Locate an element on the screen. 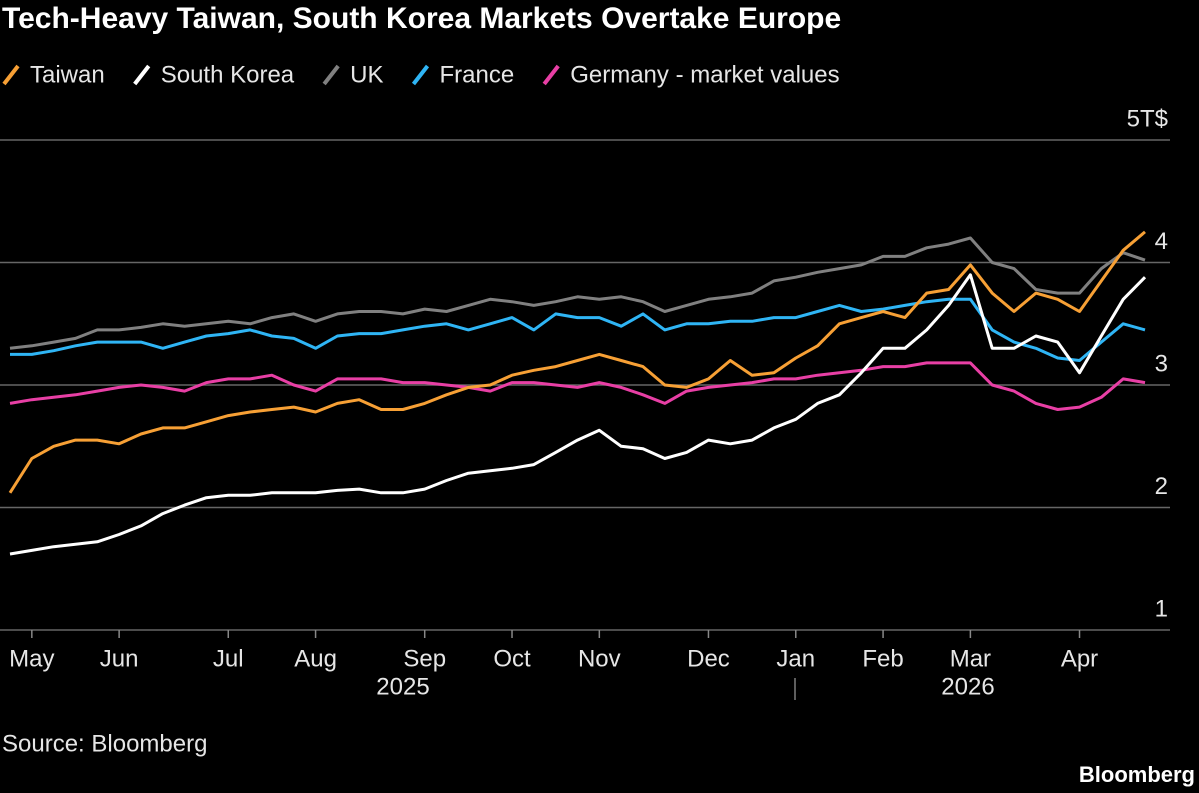 The height and width of the screenshot is (793, 1199). legend-label: France is located at coordinates (477, 74).